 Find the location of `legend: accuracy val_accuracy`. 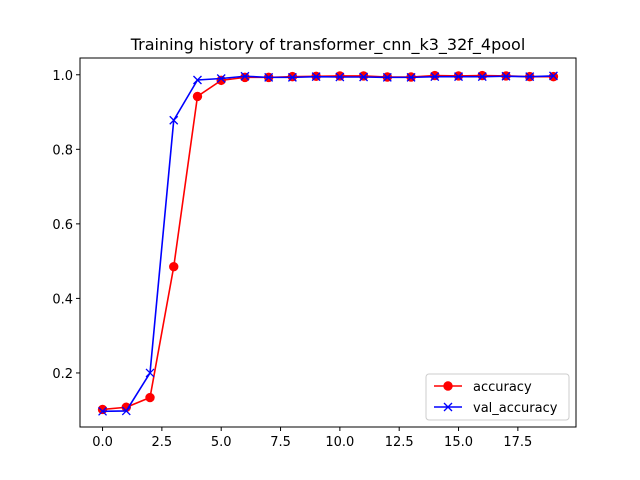

legend: accuracy val_accuracy is located at coordinates (497, 397).